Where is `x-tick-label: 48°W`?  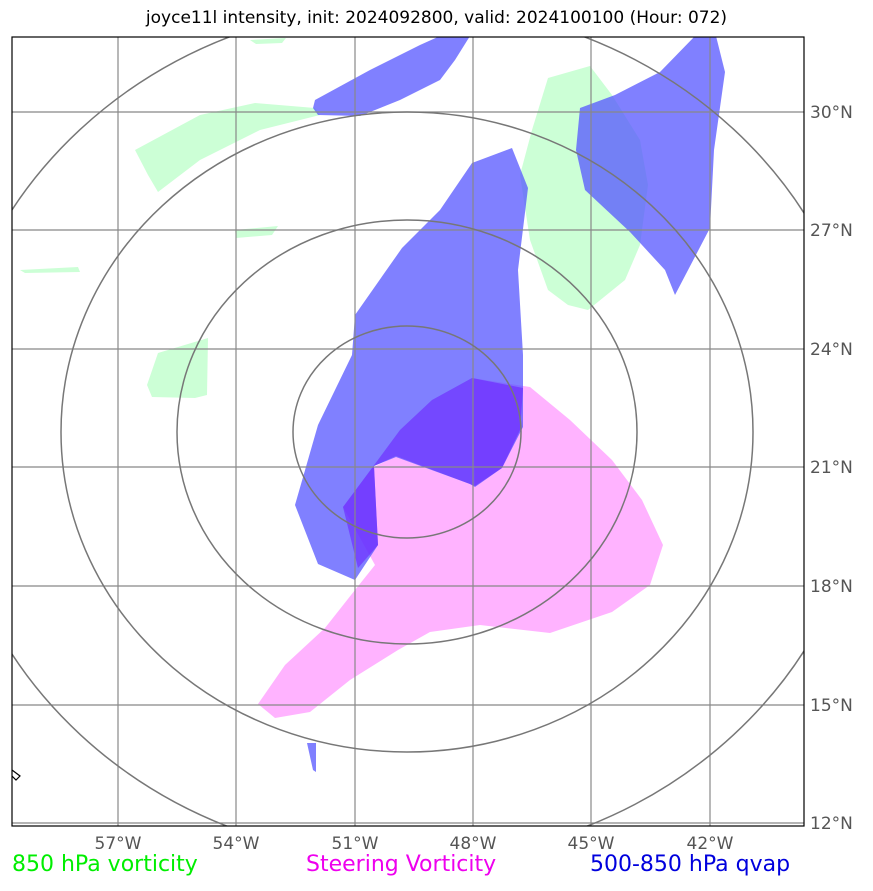
x-tick-label: 48°W is located at coordinates (473, 844).